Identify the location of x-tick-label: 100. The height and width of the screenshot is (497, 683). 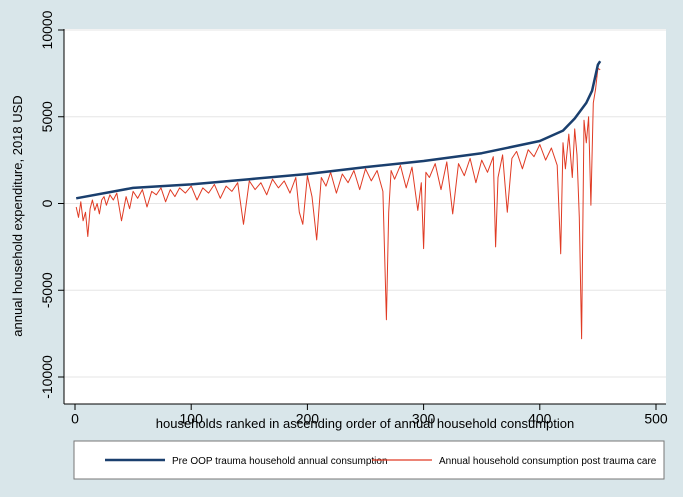
(192, 418).